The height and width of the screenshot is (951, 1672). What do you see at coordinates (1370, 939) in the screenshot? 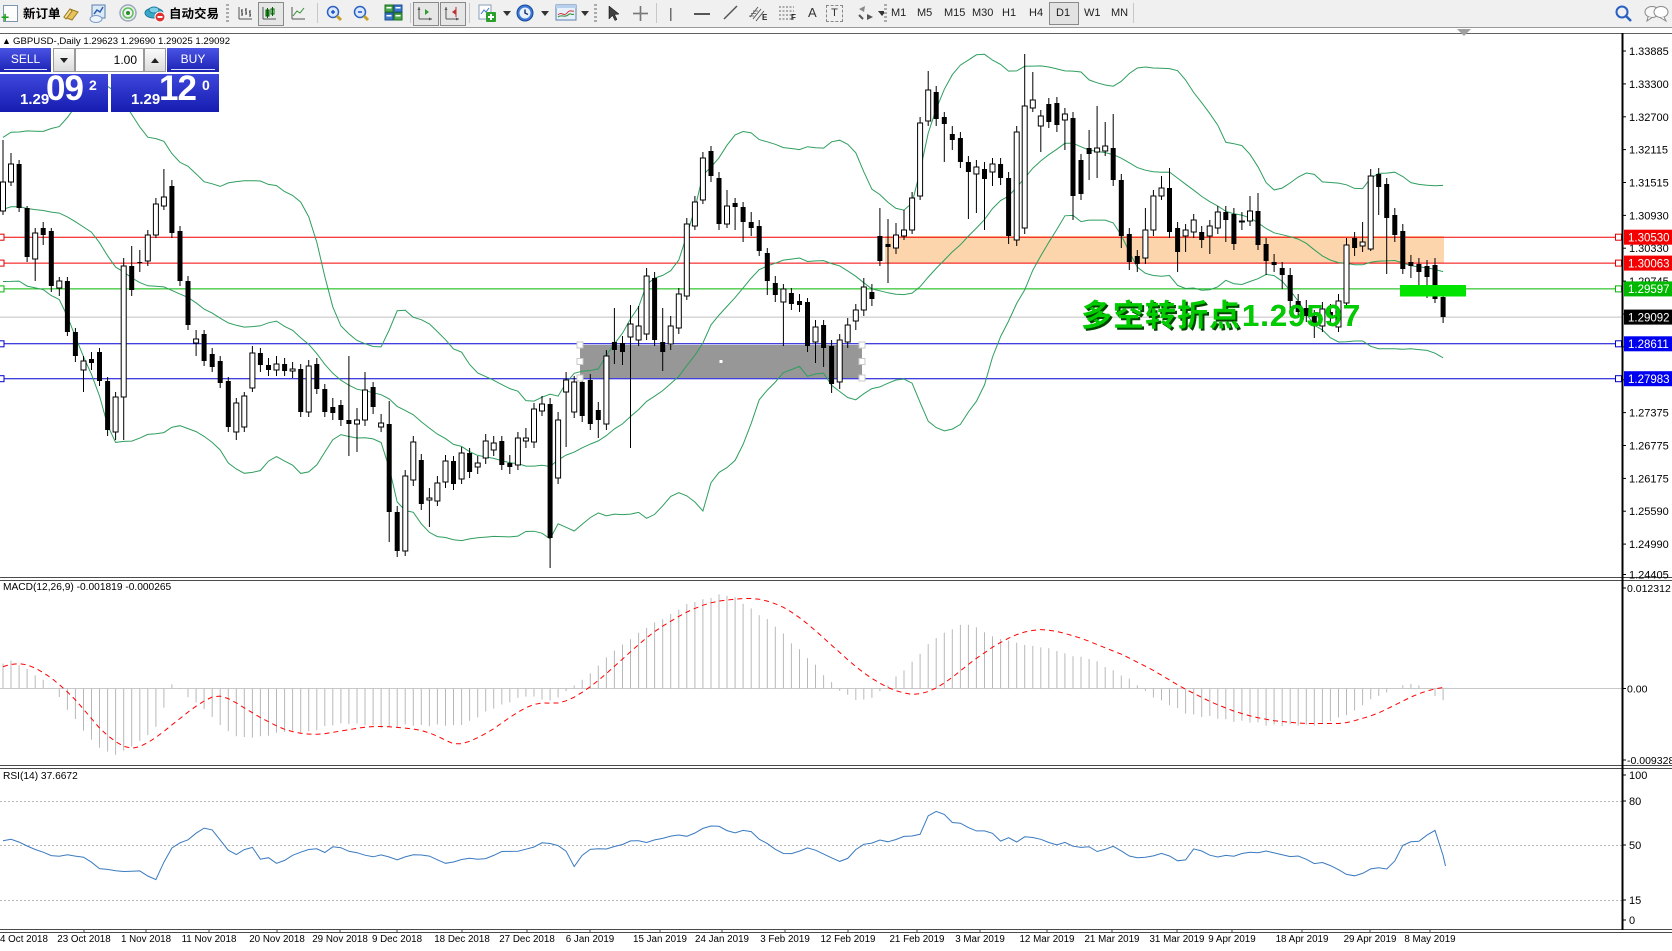
I see `svg-text: 29 Apr 2019` at bounding box center [1370, 939].